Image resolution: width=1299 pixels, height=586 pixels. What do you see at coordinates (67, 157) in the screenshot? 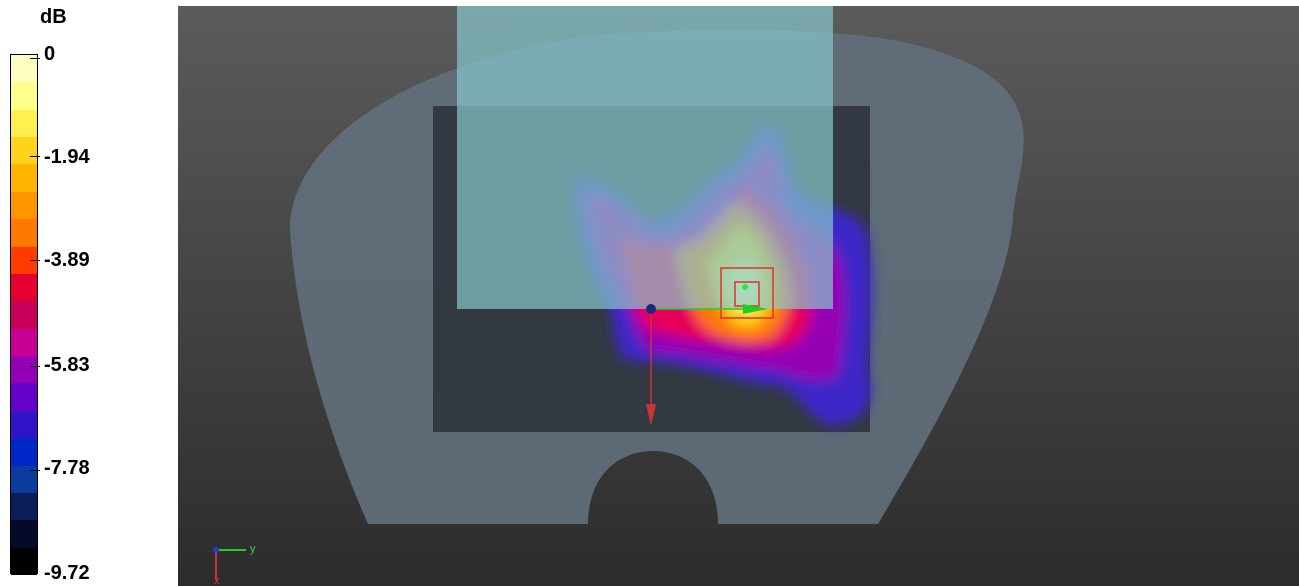
I see `legend-label-1: -1.94` at bounding box center [67, 157].